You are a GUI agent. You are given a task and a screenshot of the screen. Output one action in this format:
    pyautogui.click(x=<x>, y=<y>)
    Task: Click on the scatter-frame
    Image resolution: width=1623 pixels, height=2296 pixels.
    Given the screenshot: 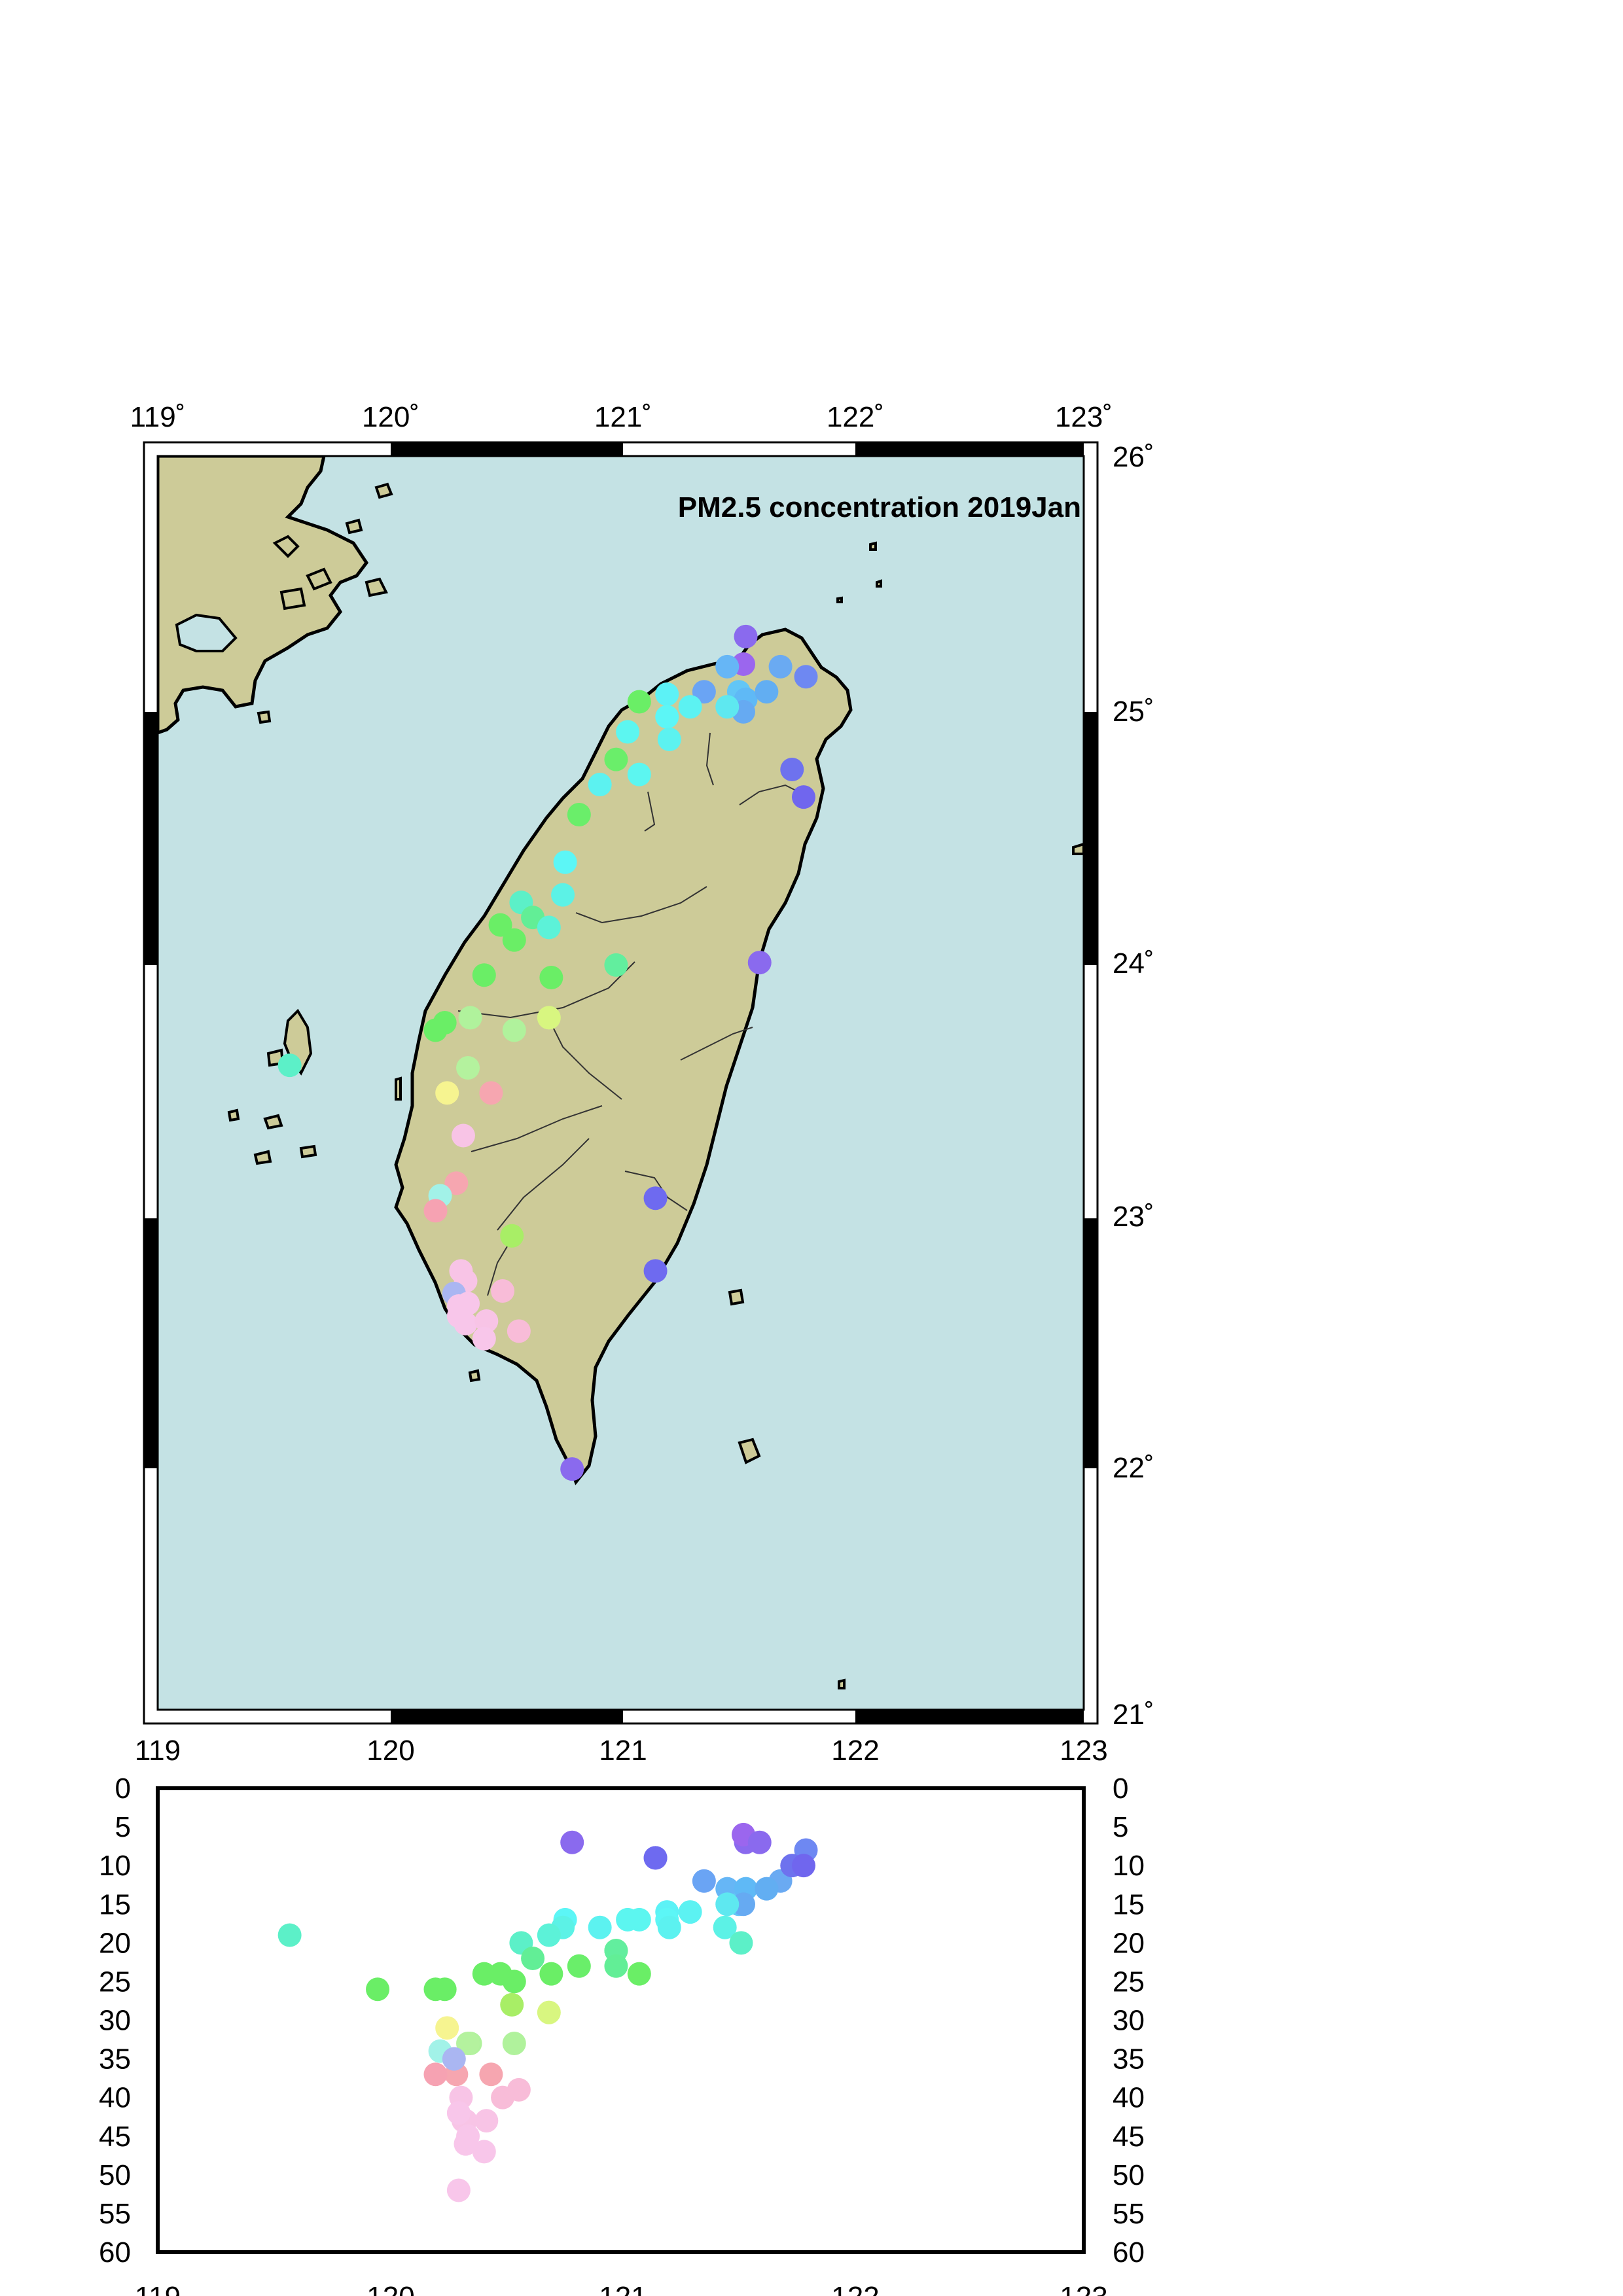 What is the action you would take?
    pyautogui.click(x=621, y=2020)
    